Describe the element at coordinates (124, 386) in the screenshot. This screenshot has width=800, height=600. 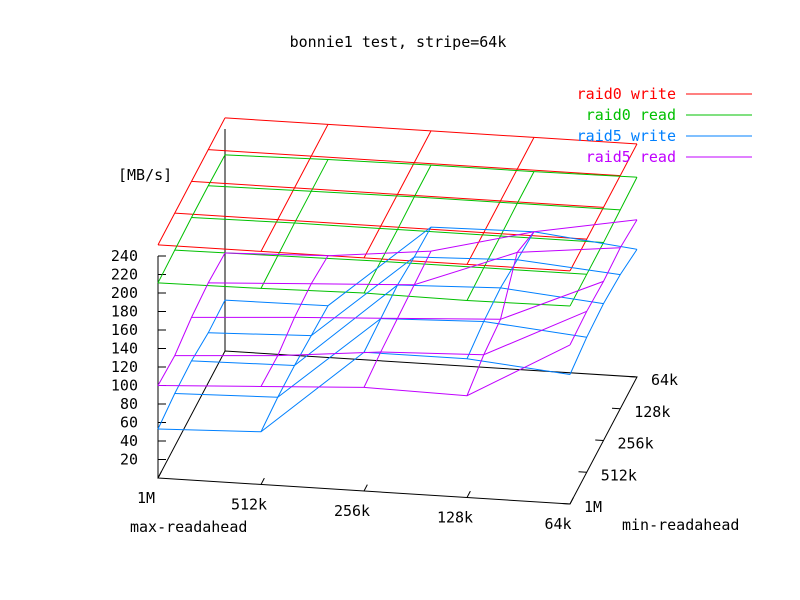
I see `z-tick-label: 100` at that location.